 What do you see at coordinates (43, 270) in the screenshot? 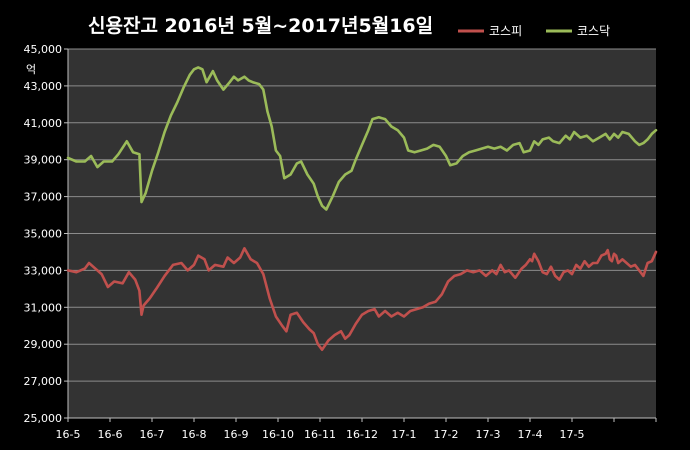
I see `y-tick-label: 33,000` at bounding box center [43, 270].